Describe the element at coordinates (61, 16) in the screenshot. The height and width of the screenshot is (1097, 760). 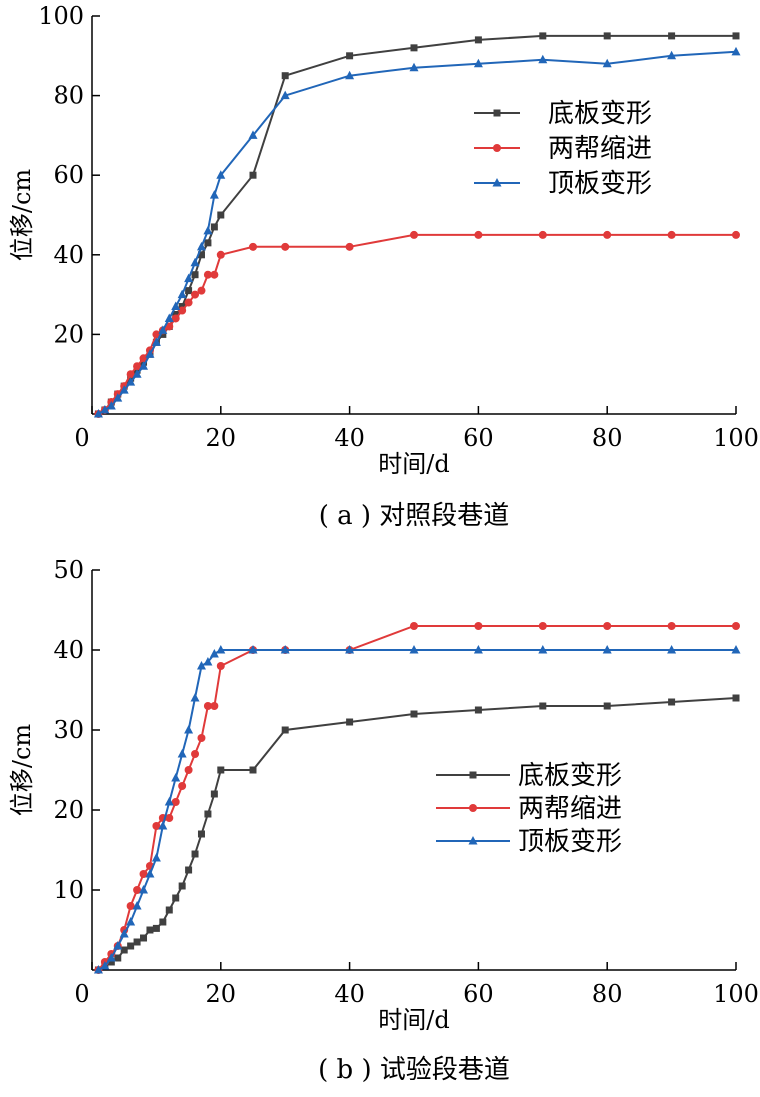
I see `chart-a-y-tick-label: 100` at that location.